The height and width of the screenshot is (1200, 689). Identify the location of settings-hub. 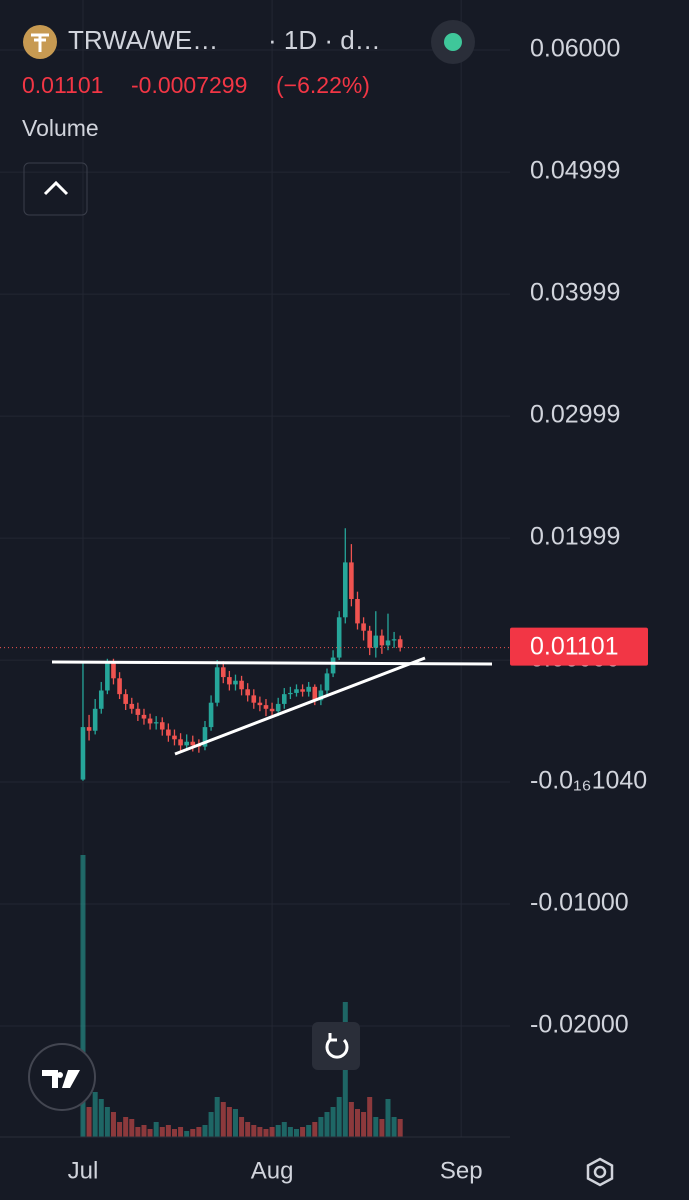
(600, 1172).